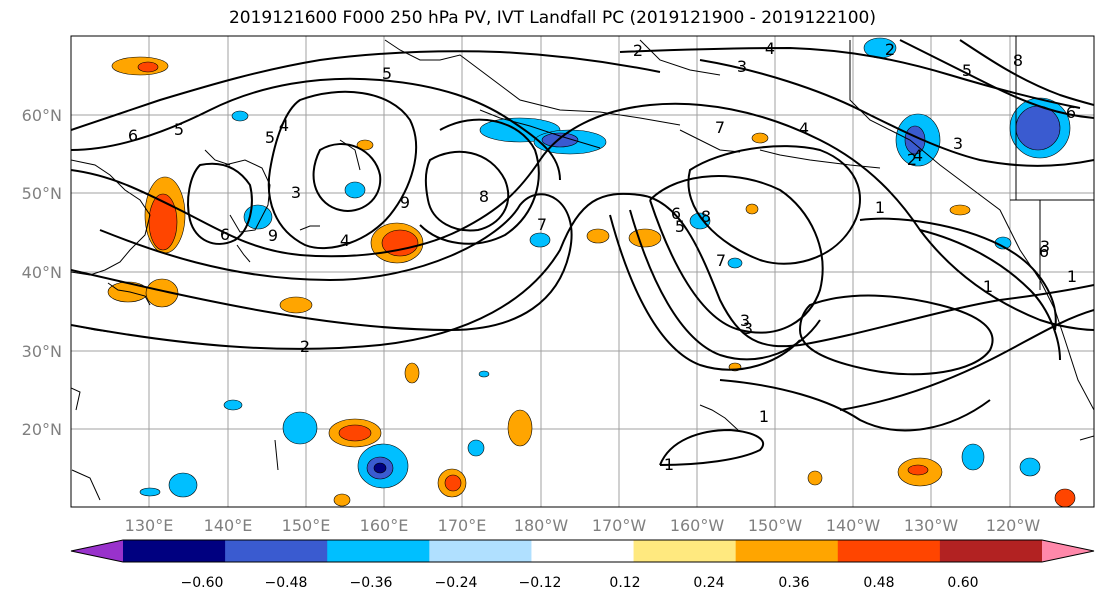 The height and width of the screenshot is (601, 1105). What do you see at coordinates (1013, 525) in the screenshot?
I see `lon-label: 120°W` at bounding box center [1013, 525].